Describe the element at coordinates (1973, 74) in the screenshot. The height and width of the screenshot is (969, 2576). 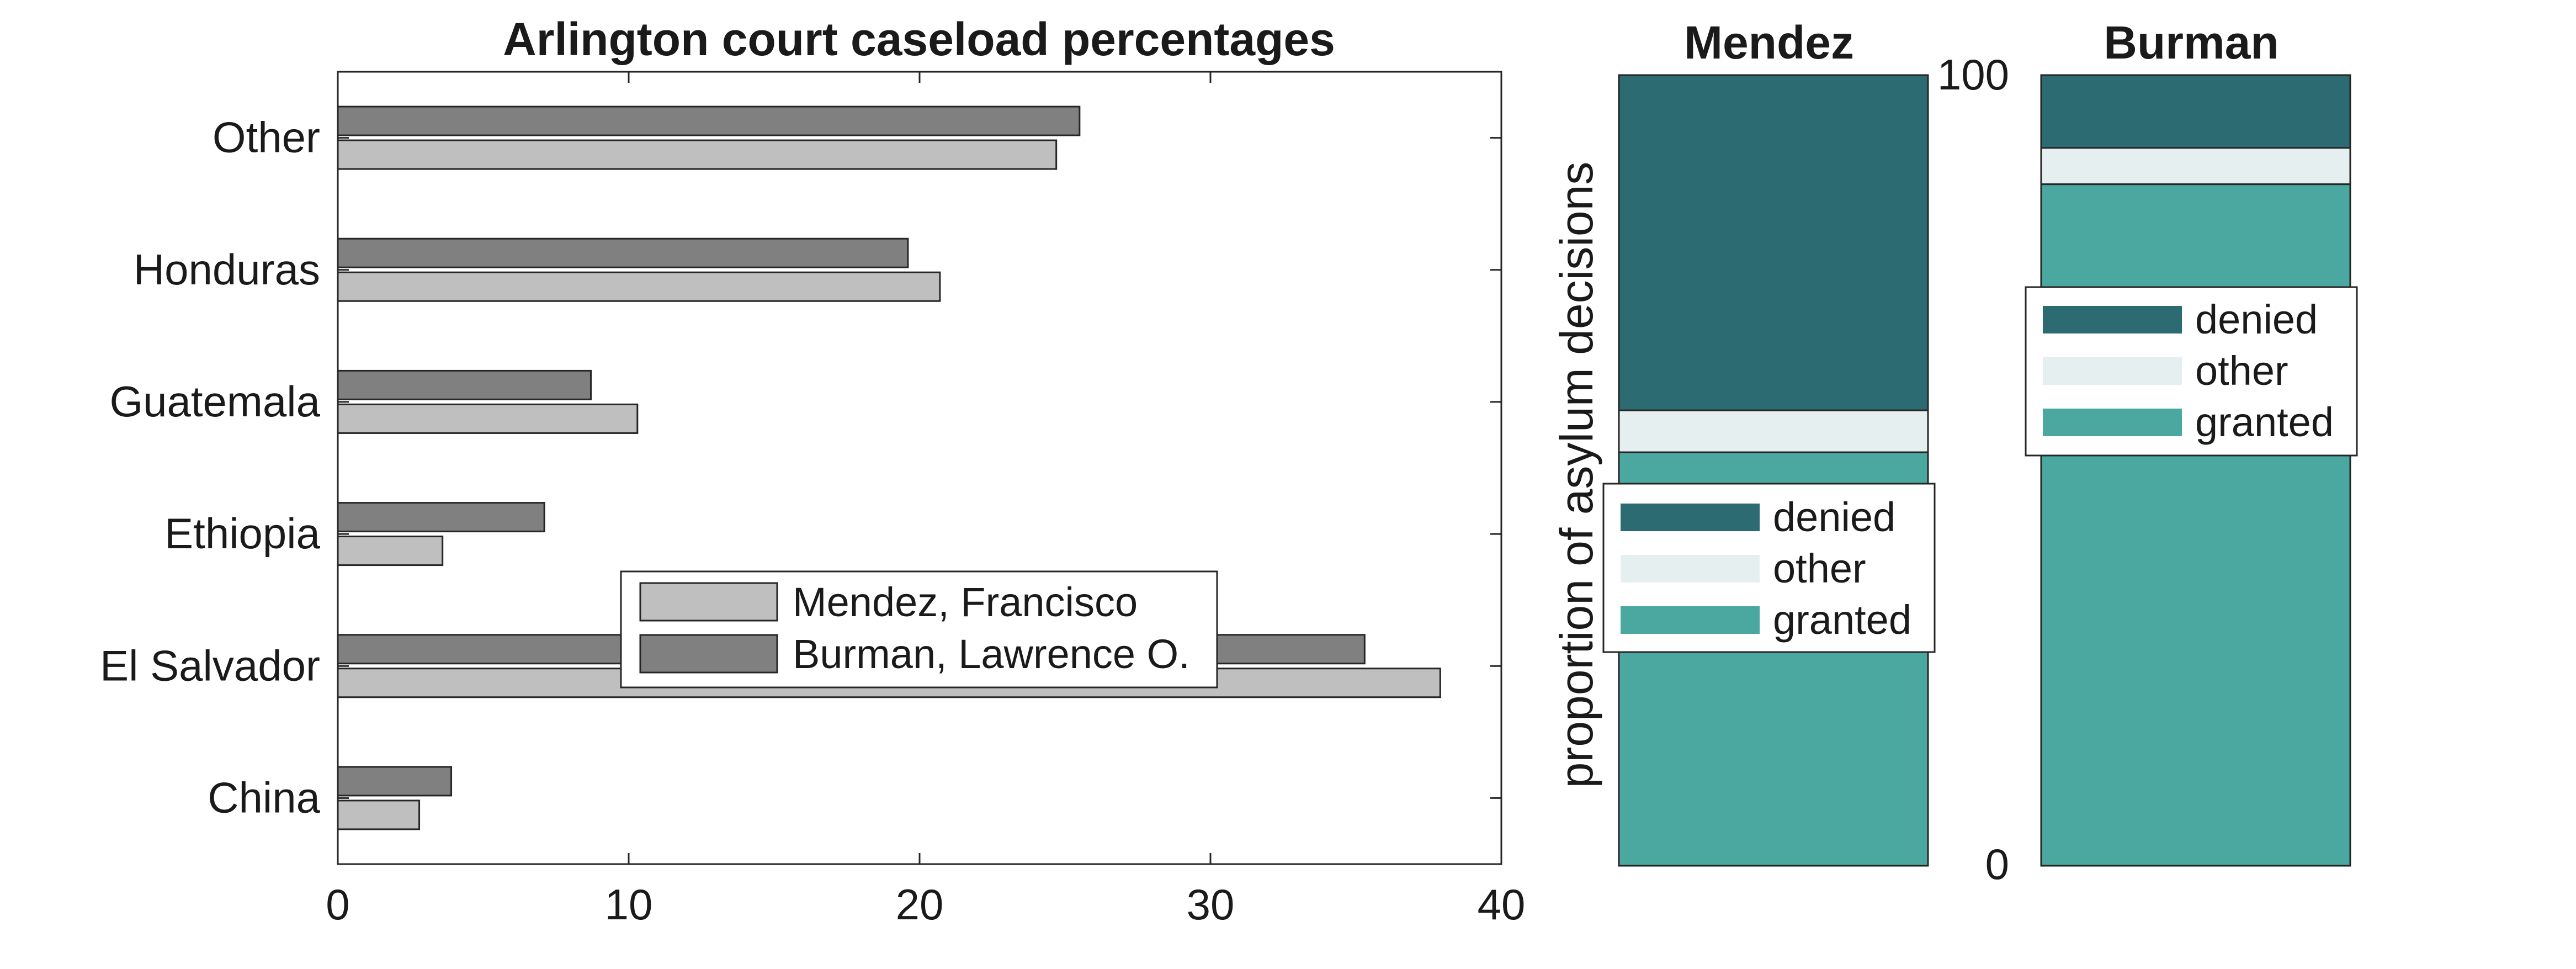
I see `burman-ytick-100: 100` at that location.